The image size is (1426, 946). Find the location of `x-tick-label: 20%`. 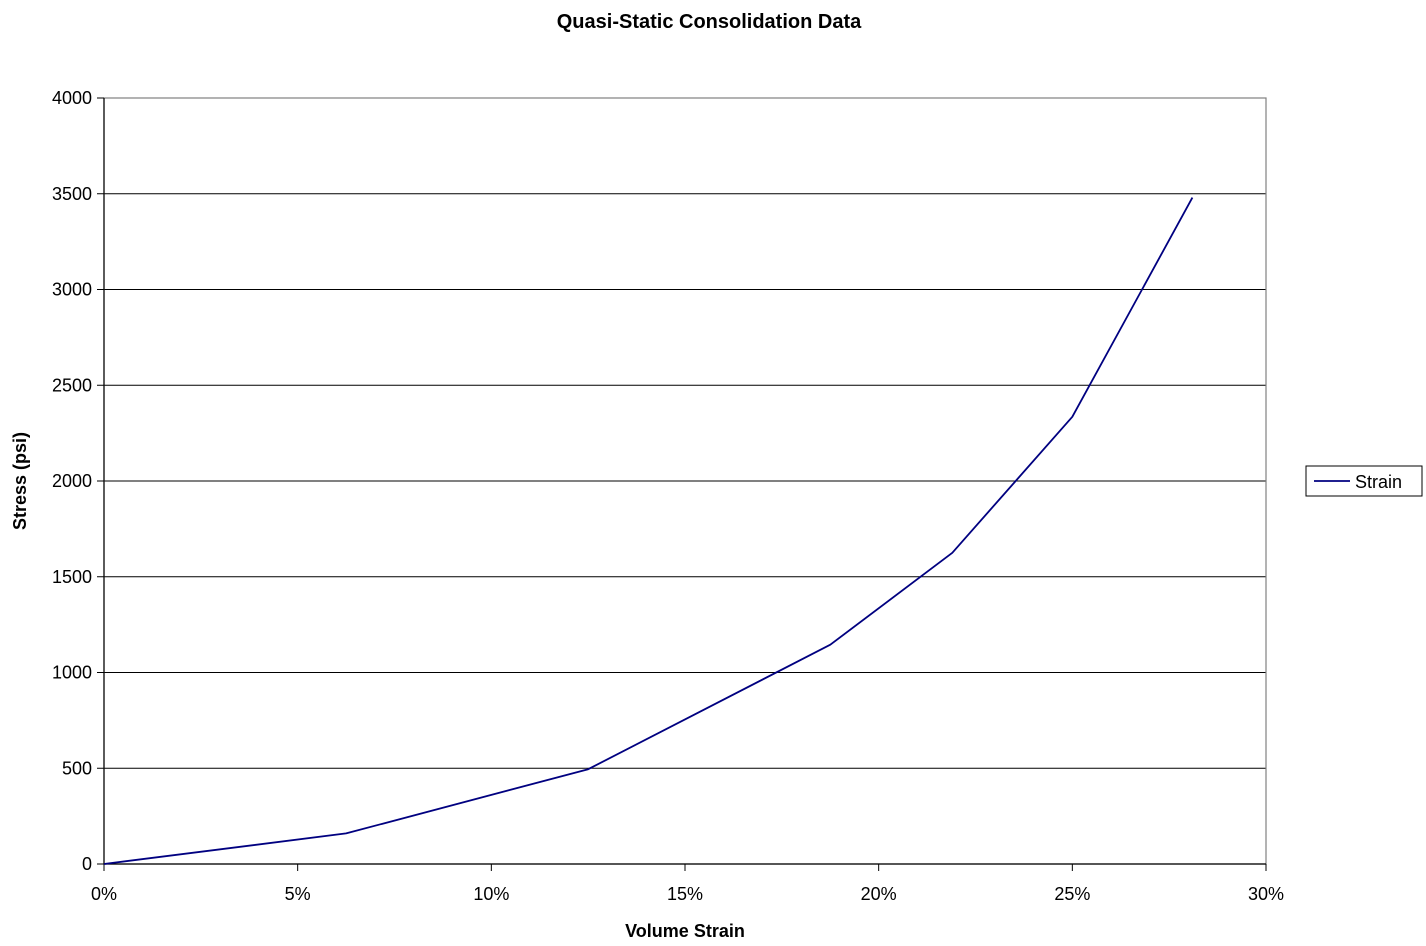

x-tick-label: 20% is located at coordinates (879, 894).